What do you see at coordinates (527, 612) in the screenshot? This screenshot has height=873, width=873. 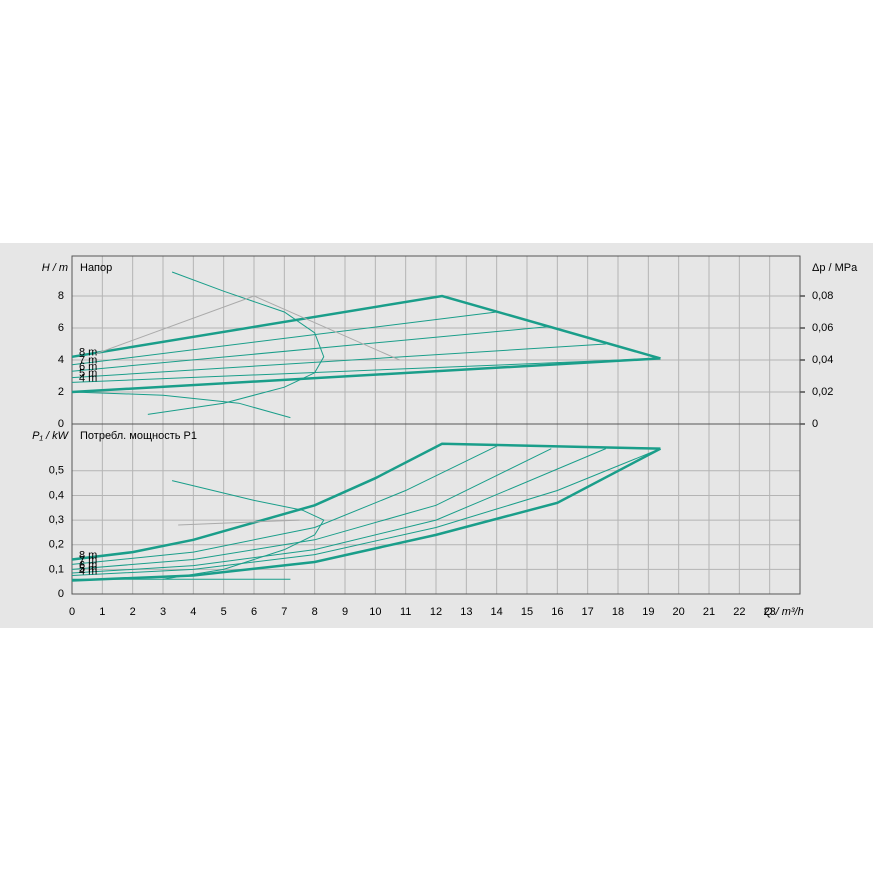 I see `x-tick-label: 15` at bounding box center [527, 612].